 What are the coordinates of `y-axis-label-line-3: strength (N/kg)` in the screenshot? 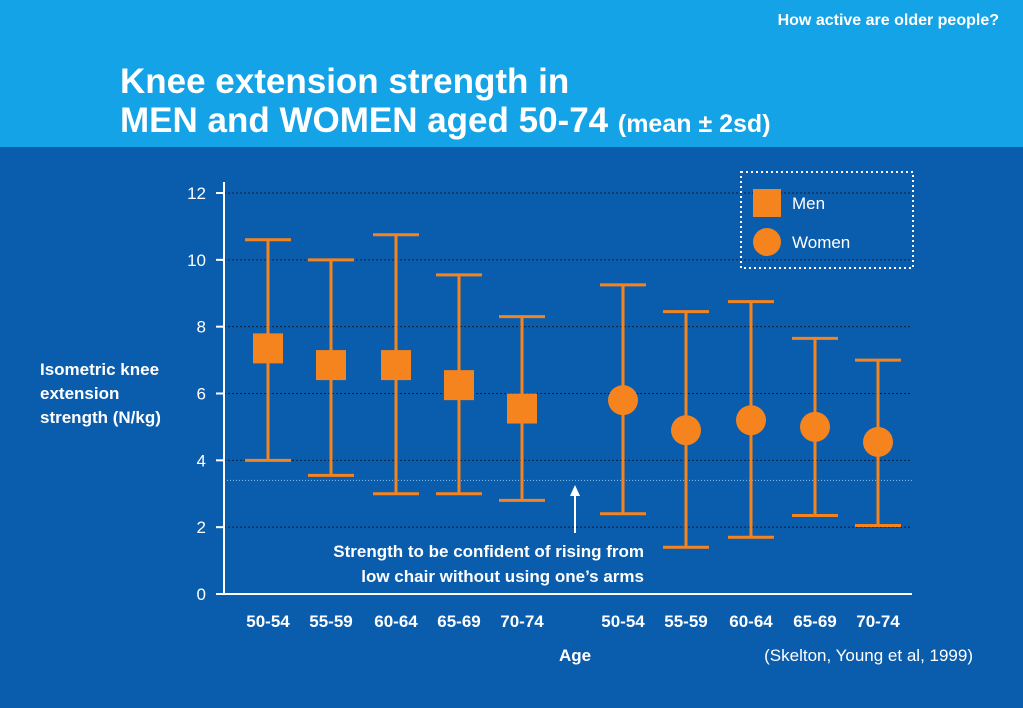 It's located at (100, 417).